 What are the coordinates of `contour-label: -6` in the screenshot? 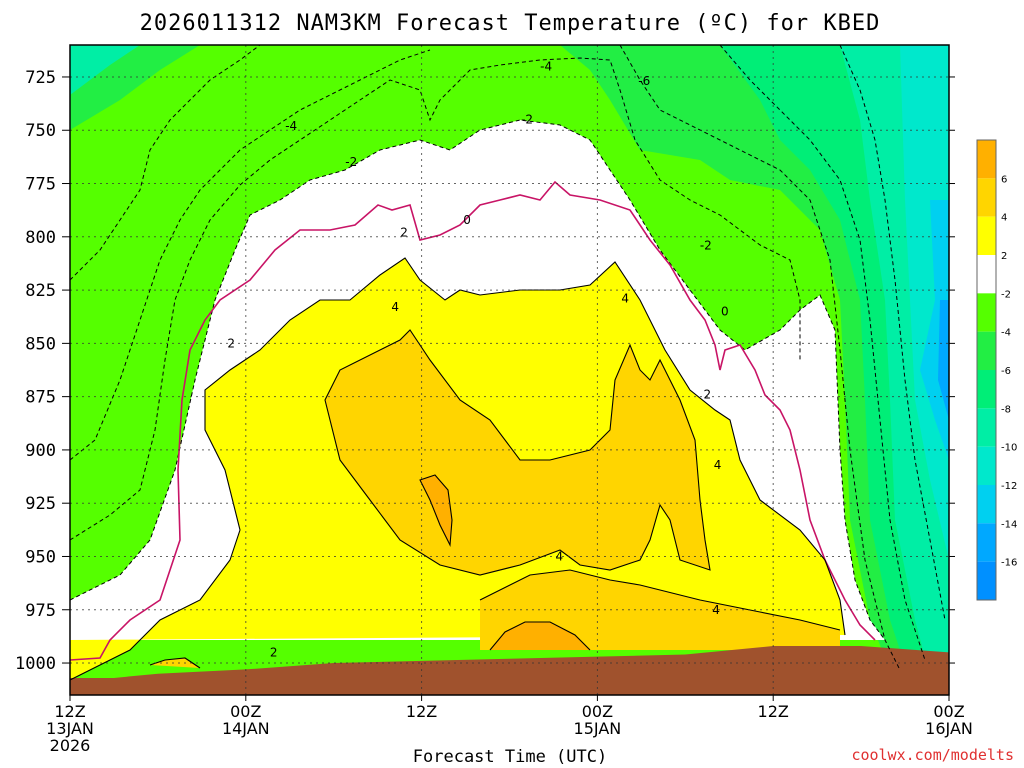 It's located at (644, 81).